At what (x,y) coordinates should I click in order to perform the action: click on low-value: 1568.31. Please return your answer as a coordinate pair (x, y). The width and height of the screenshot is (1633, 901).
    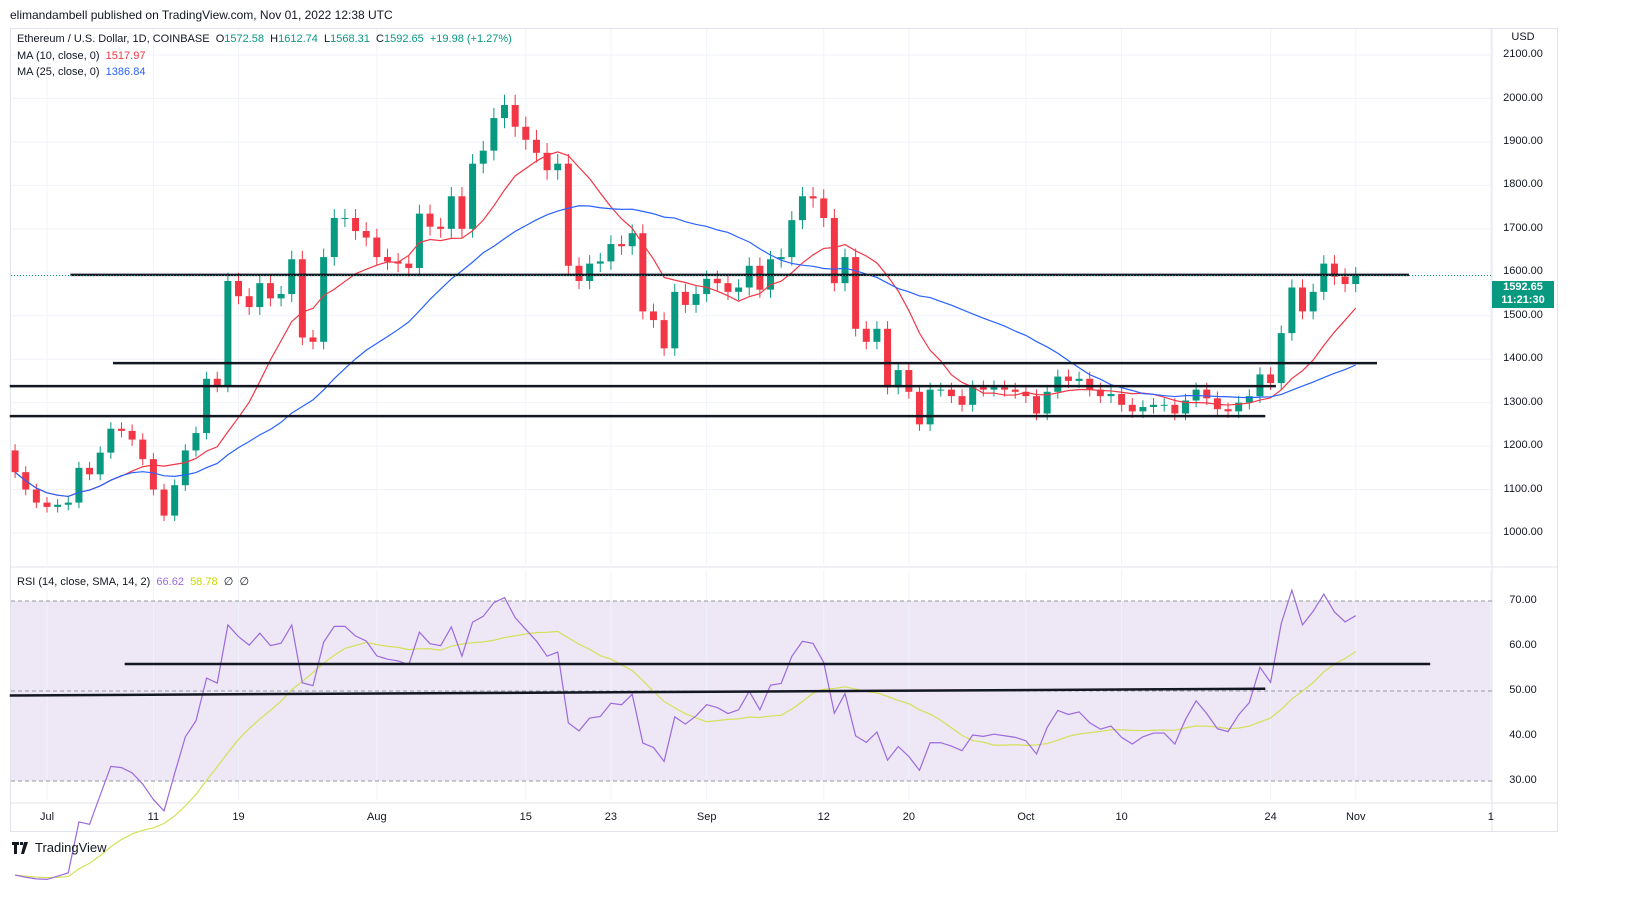
    Looking at the image, I should click on (350, 39).